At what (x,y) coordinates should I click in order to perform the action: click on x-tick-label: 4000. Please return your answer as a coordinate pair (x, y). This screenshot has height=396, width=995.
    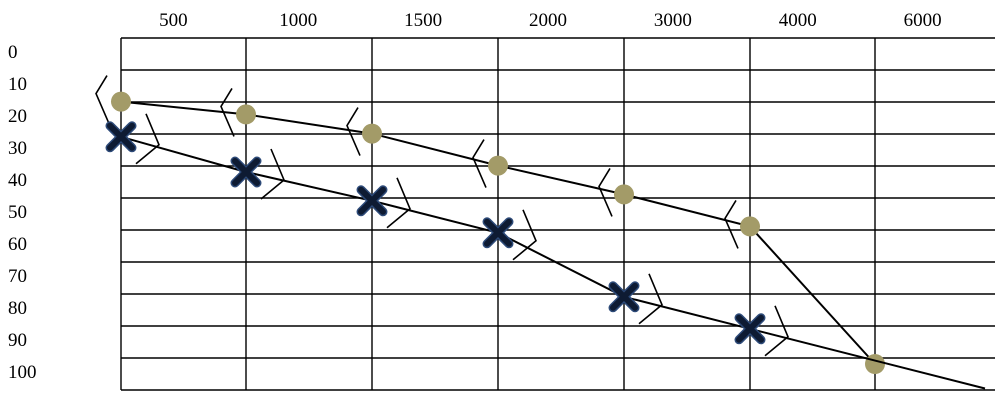
    Looking at the image, I should click on (798, 20).